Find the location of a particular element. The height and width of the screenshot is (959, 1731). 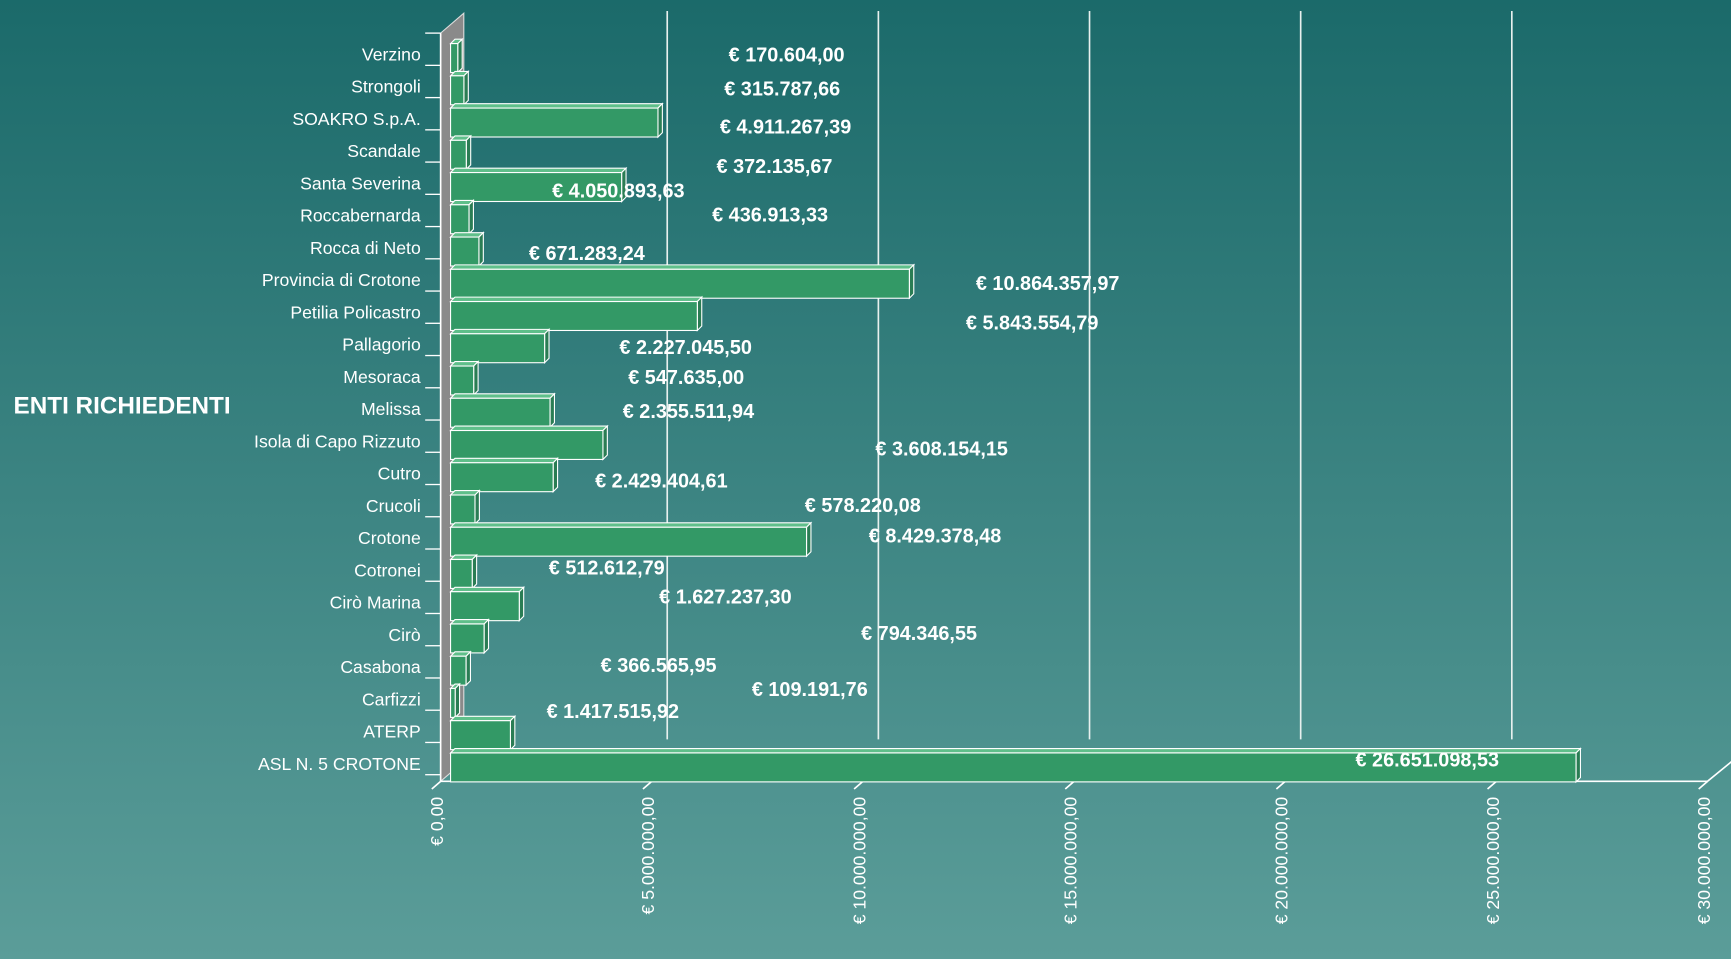

value-label: € 512.612,79 is located at coordinates (607, 569).